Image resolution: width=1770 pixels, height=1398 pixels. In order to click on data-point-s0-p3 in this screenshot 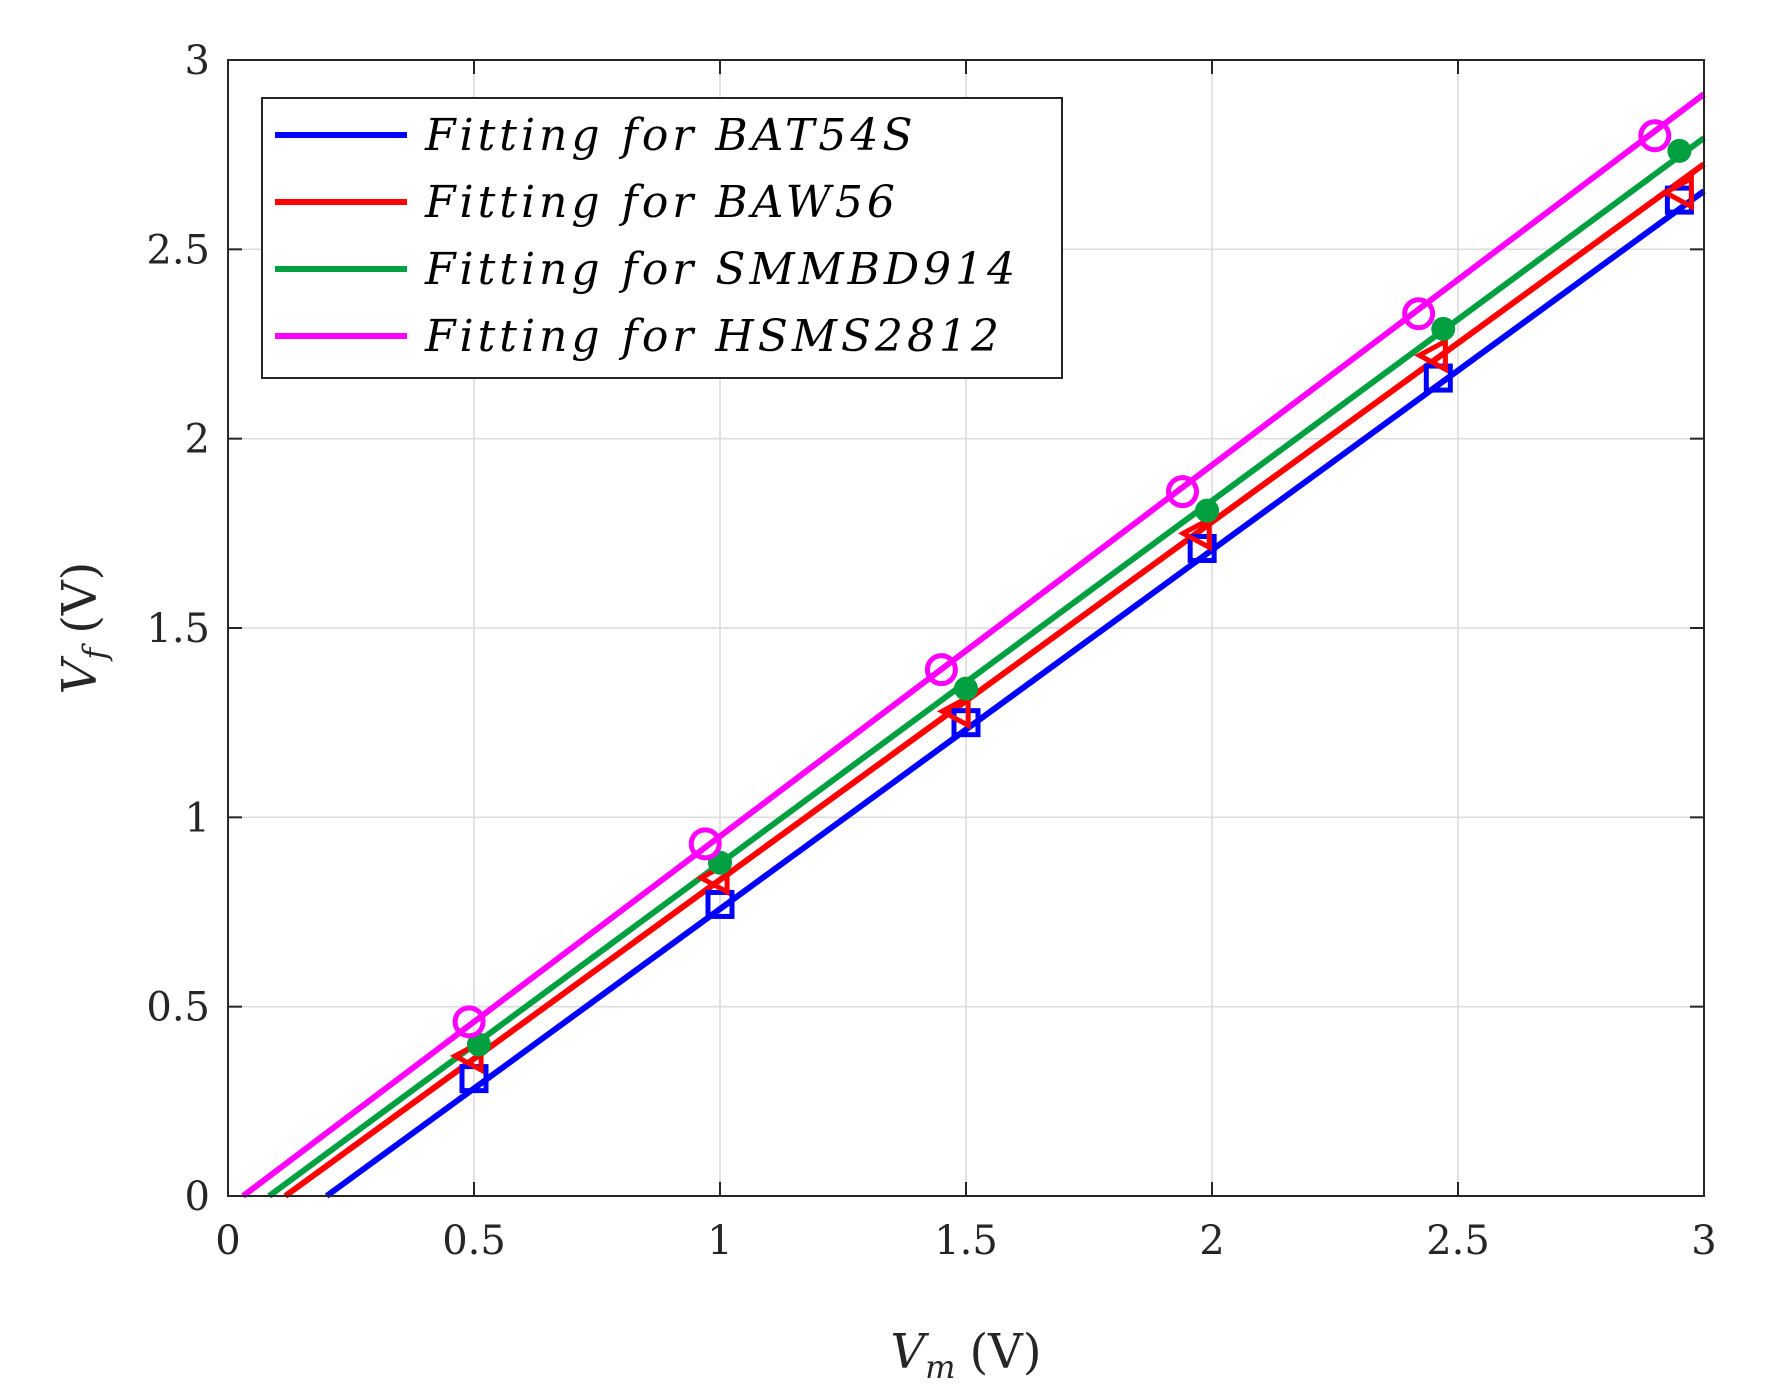, I will do `click(1202, 548)`.